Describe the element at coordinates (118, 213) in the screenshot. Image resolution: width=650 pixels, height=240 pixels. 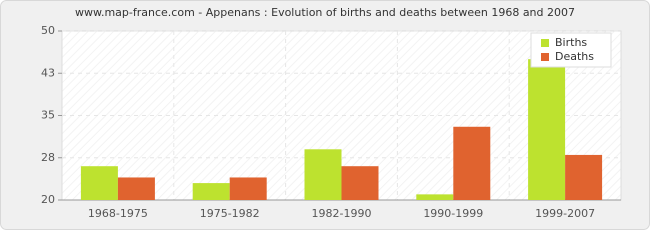
I see `x-tick-label: 1968-1975` at that location.